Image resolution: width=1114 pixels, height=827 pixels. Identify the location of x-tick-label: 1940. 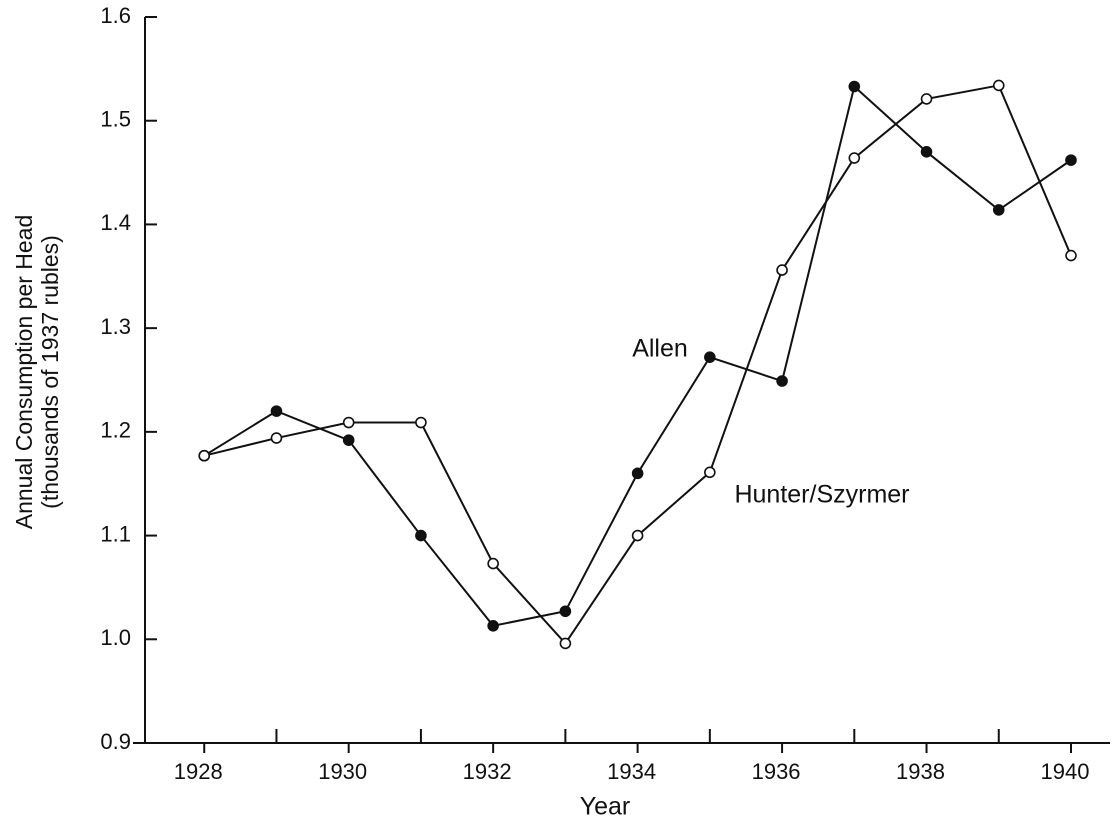
(1065, 771).